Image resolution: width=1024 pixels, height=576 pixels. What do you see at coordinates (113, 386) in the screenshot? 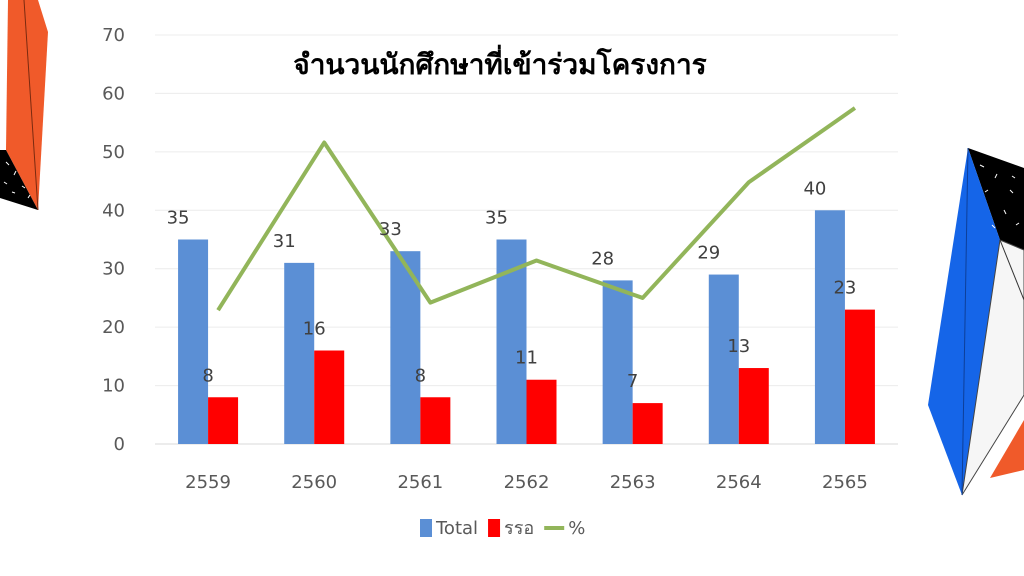
I see `y-tick-label: 10` at bounding box center [113, 386].